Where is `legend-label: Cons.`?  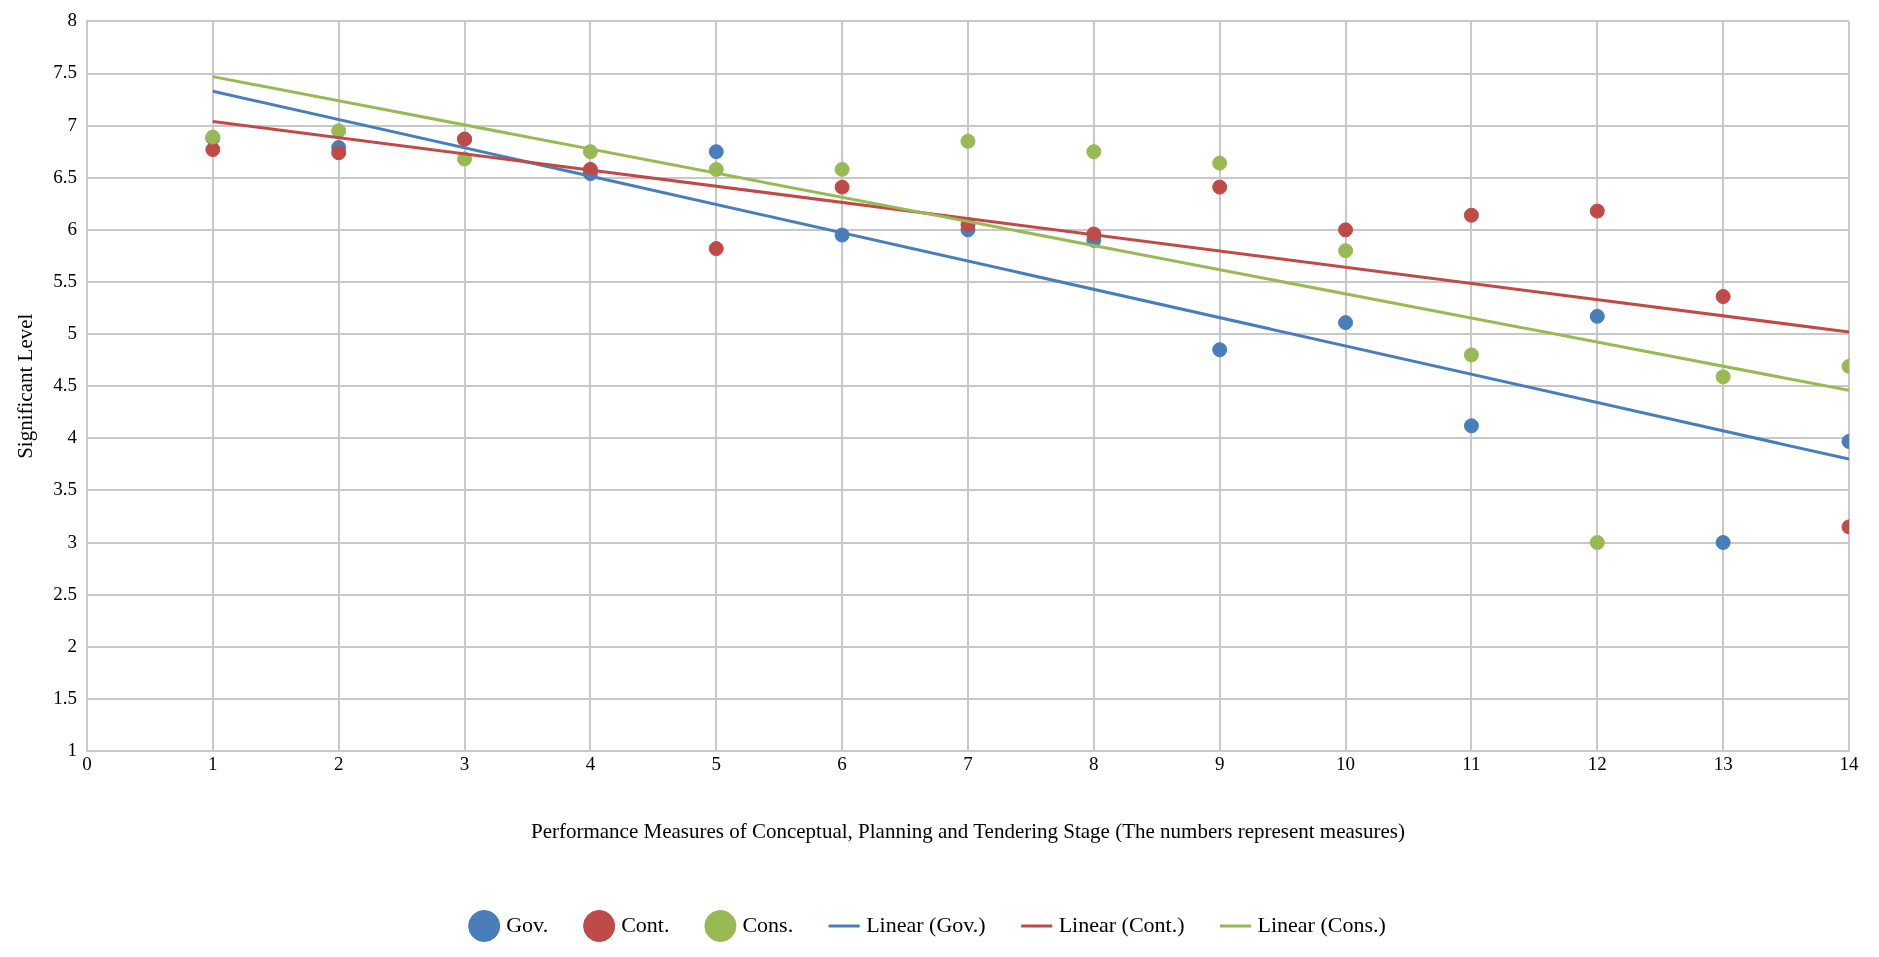
legend-label: Cons. is located at coordinates (768, 924).